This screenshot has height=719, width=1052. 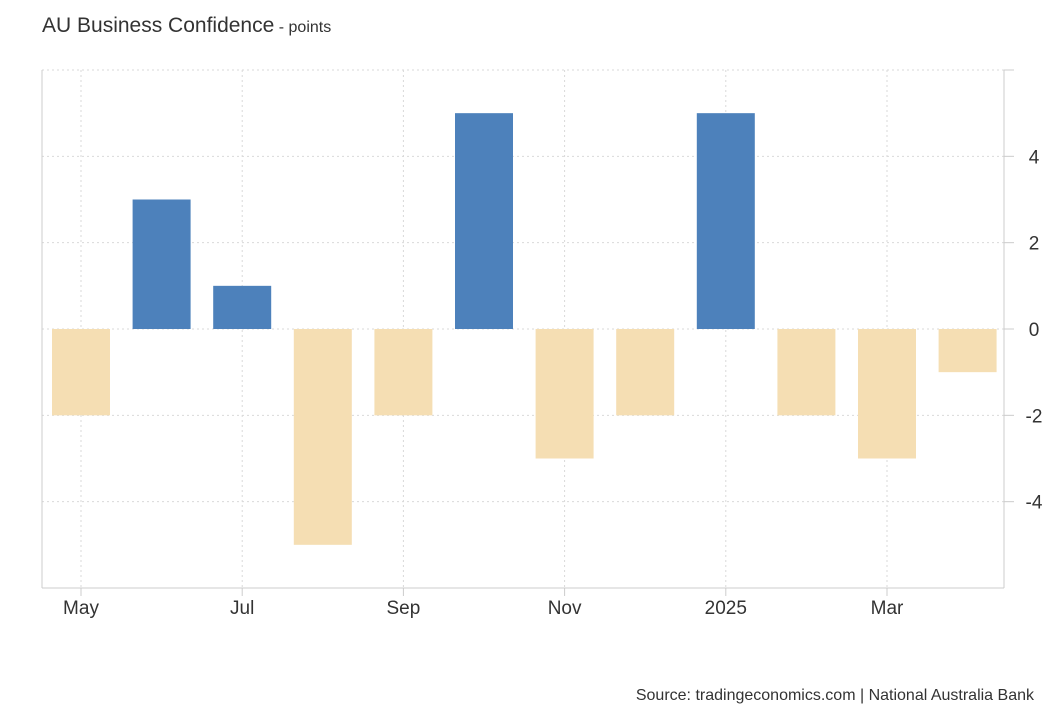 I want to click on chart-subtitle: - points, so click(x=305, y=27).